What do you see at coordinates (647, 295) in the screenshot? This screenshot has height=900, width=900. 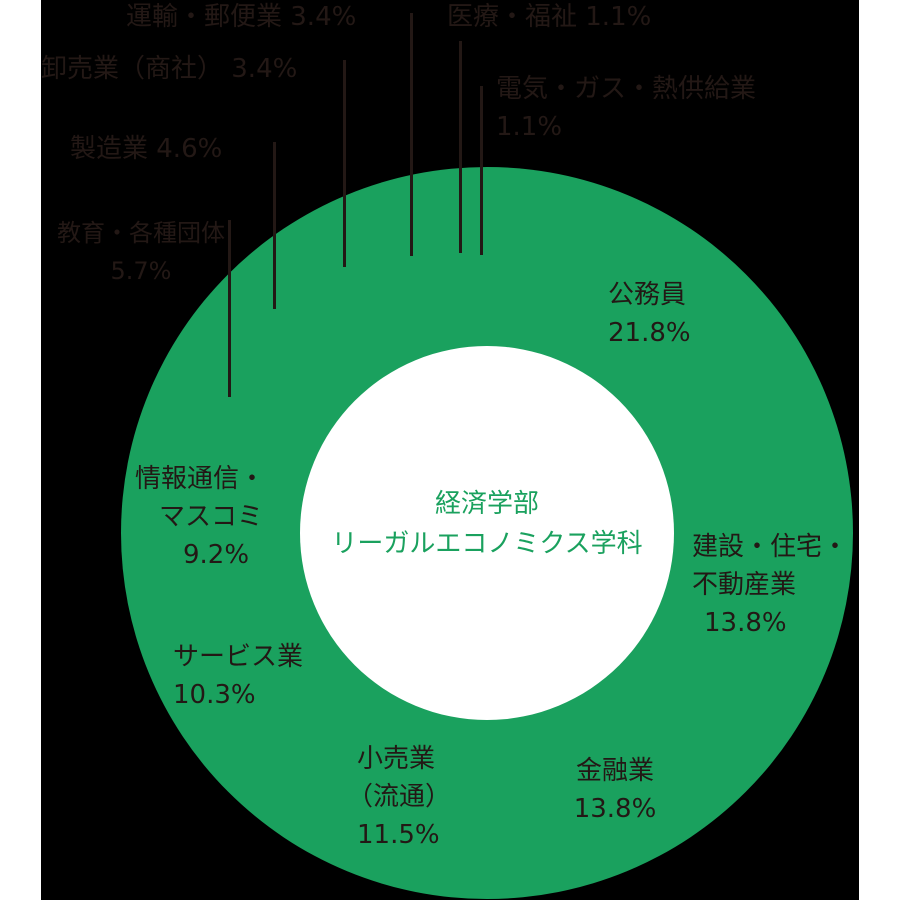 I see `label-name: 公務員` at bounding box center [647, 295].